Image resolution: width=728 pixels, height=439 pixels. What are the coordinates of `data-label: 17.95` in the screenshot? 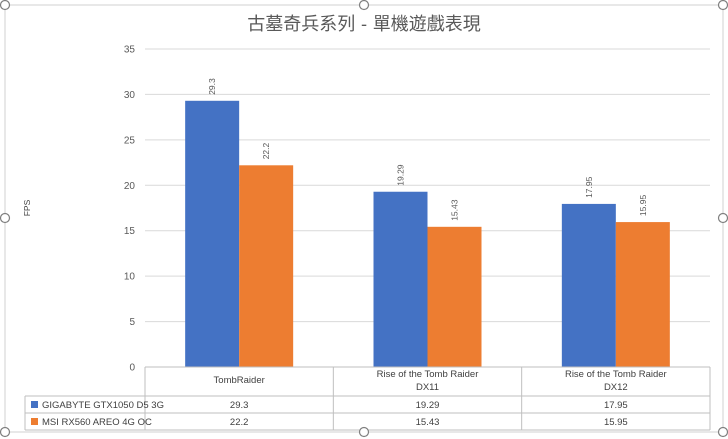 It's located at (589, 187).